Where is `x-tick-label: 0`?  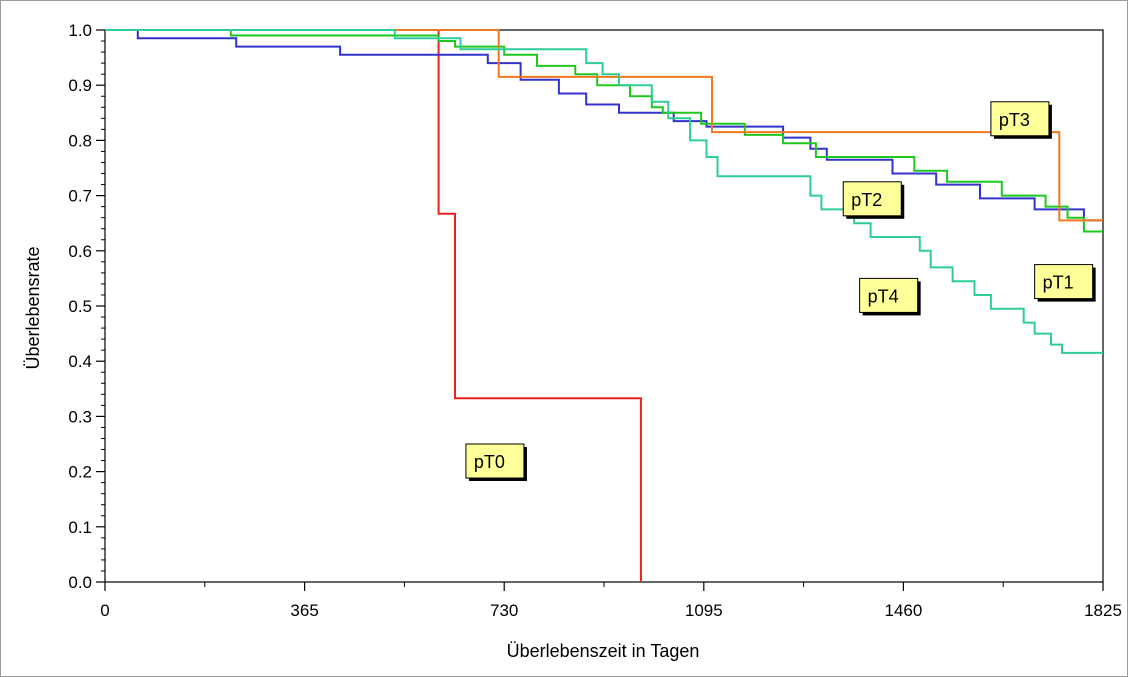
x-tick-label: 0 is located at coordinates (104, 610).